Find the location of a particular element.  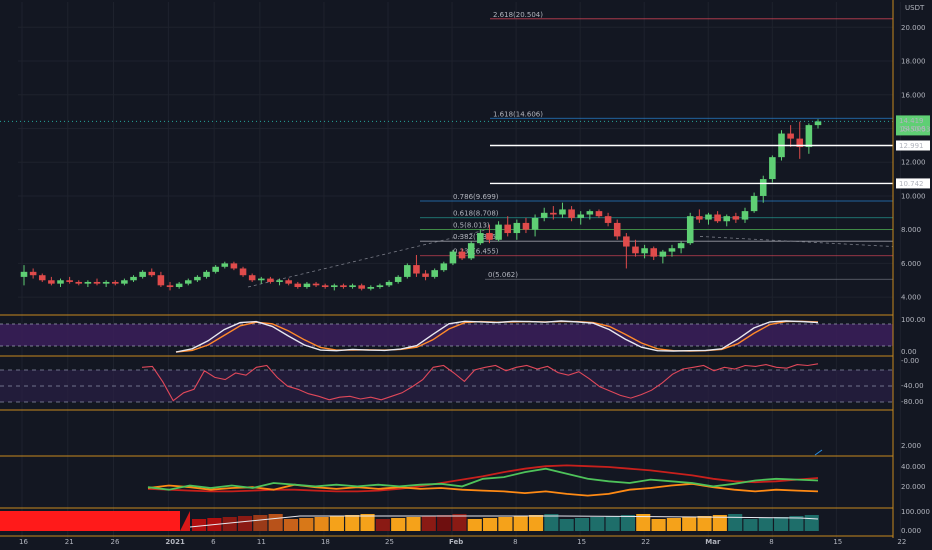

x-tick-label: 21 is located at coordinates (69, 542).